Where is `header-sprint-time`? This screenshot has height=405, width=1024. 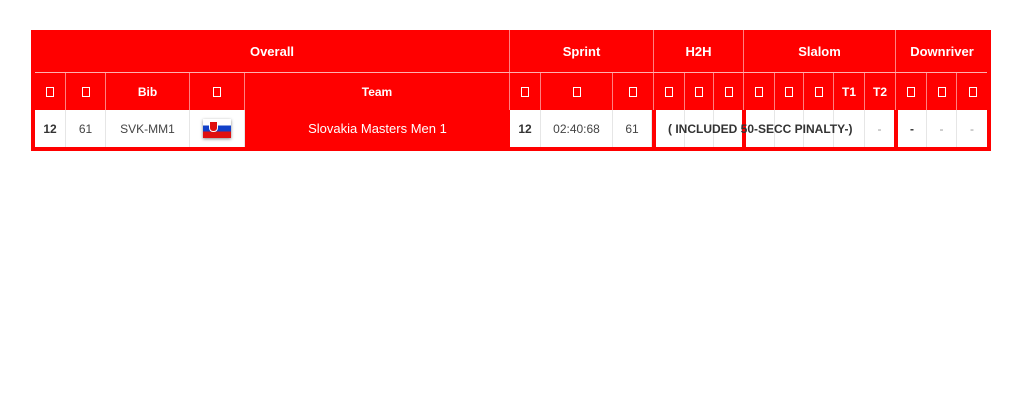 header-sprint-time is located at coordinates (577, 91).